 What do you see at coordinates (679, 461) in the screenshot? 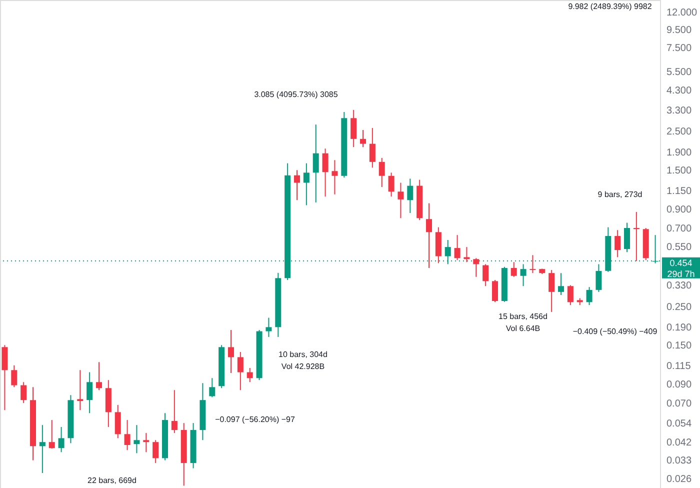
I see `y-tick-label: 0.033` at bounding box center [679, 461].